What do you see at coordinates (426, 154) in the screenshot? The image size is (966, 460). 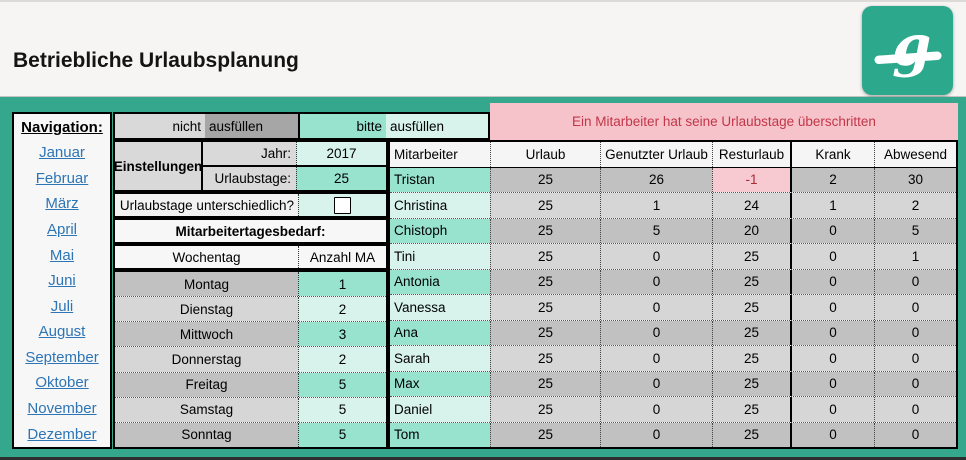 I see `header-mitarbeiter: Mitarbeiter` at bounding box center [426, 154].